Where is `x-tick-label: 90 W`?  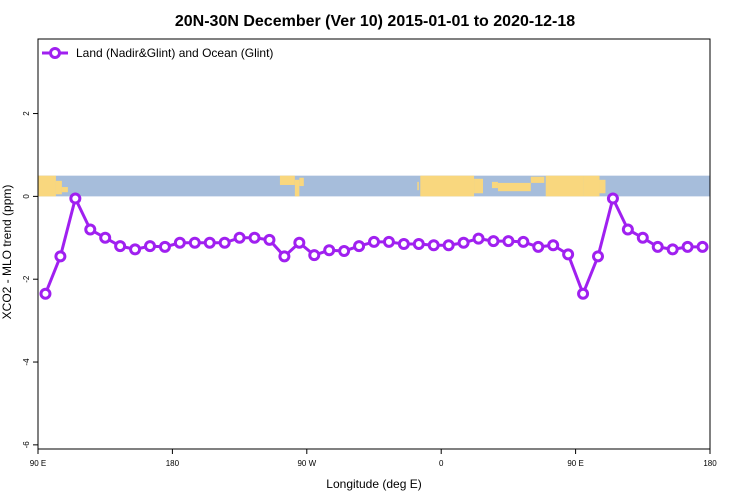 x-tick-label: 90 W is located at coordinates (306, 463).